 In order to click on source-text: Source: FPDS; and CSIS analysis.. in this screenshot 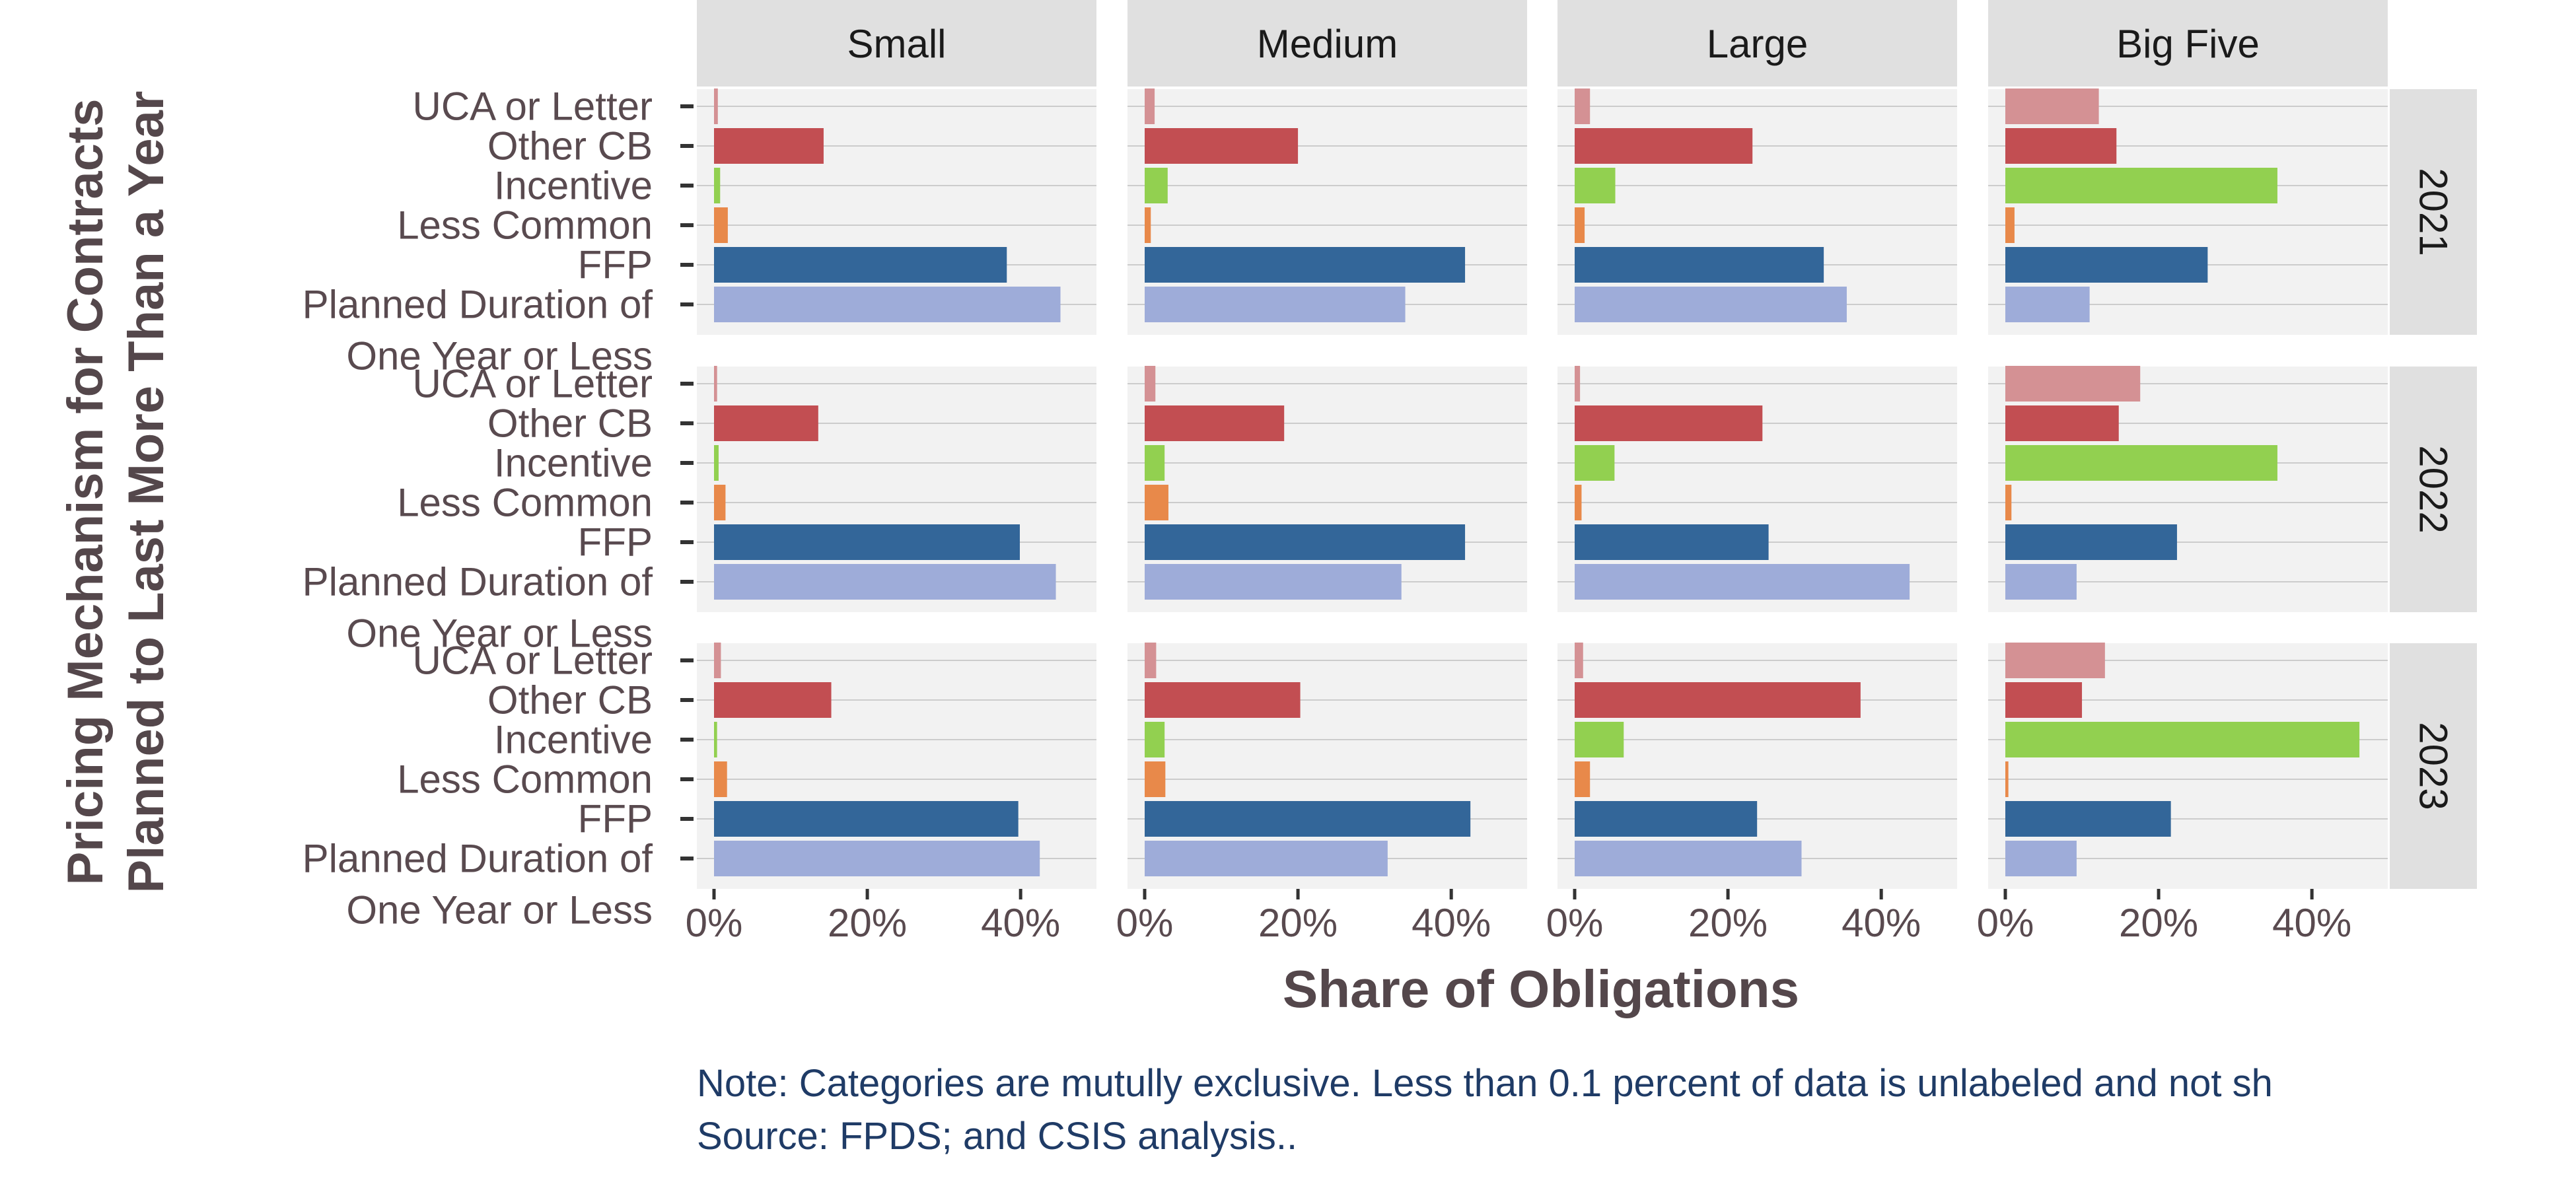, I will do `click(997, 1136)`.